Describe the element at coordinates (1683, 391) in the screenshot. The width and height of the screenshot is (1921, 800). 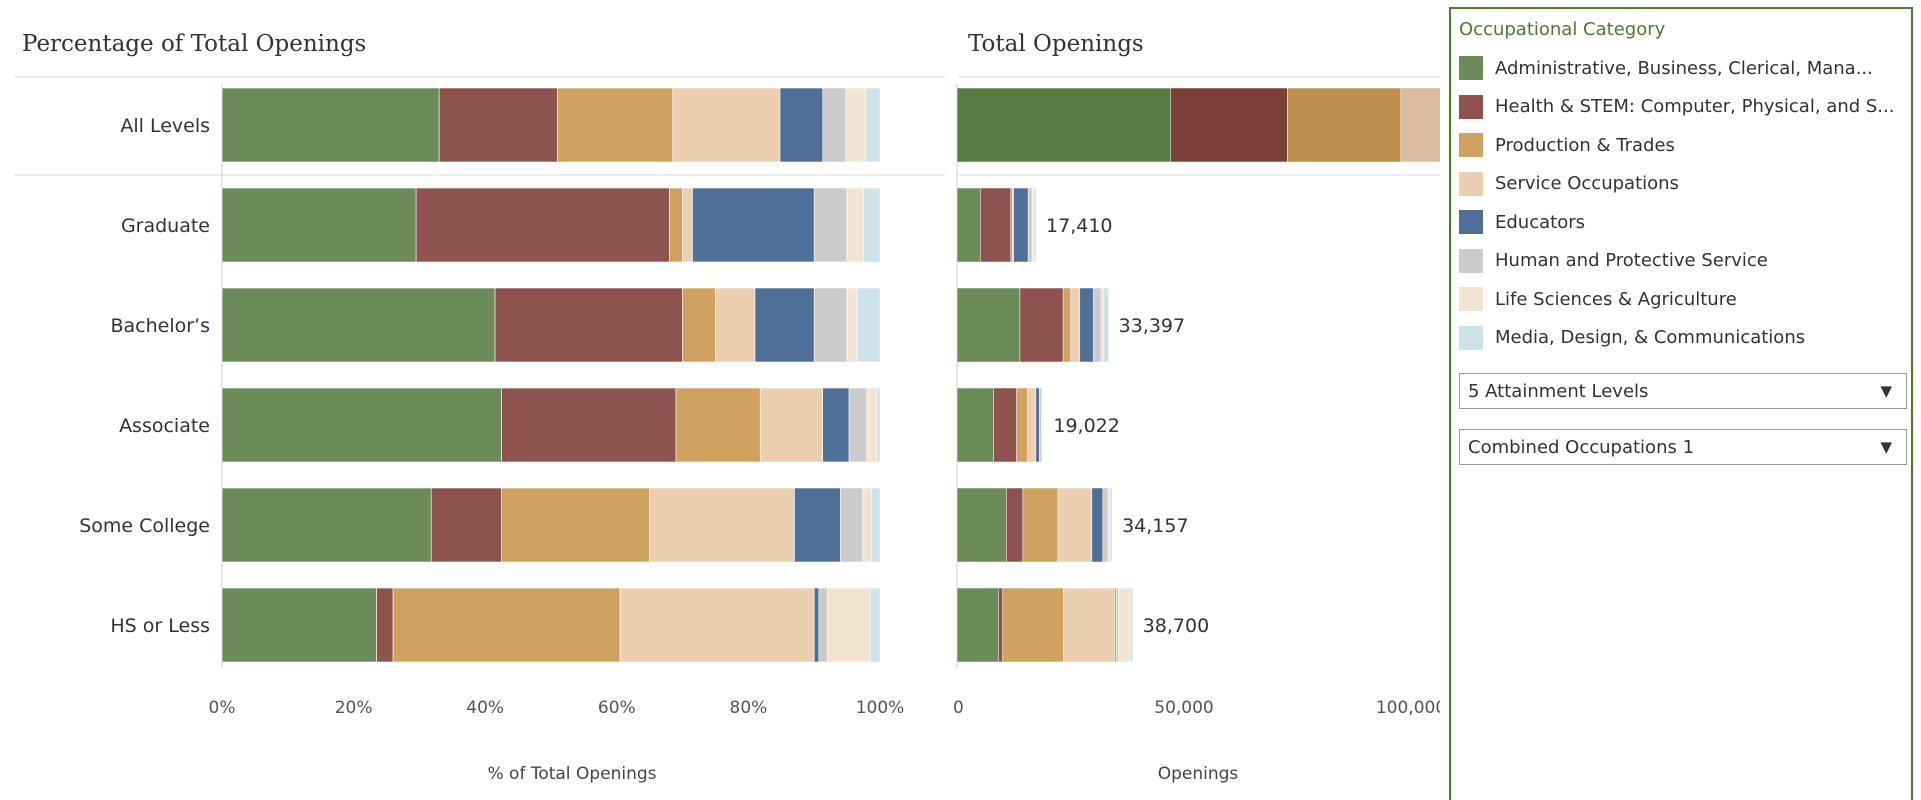
I see `attainment-level-dropdown: 5 Attainment Levels ▼` at that location.